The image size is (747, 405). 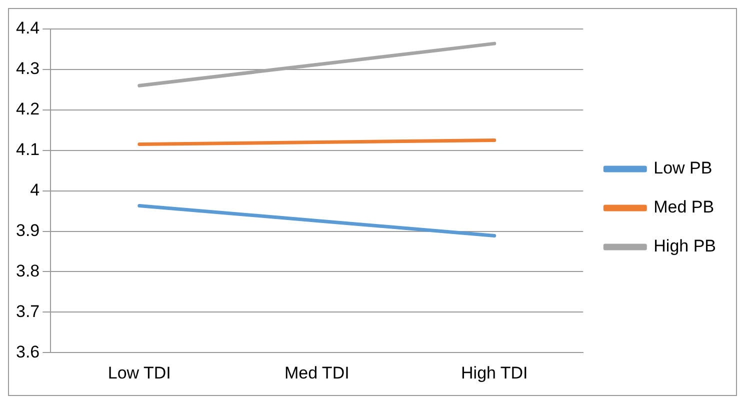 What do you see at coordinates (683, 168) in the screenshot?
I see `legend-label: Low PB` at bounding box center [683, 168].